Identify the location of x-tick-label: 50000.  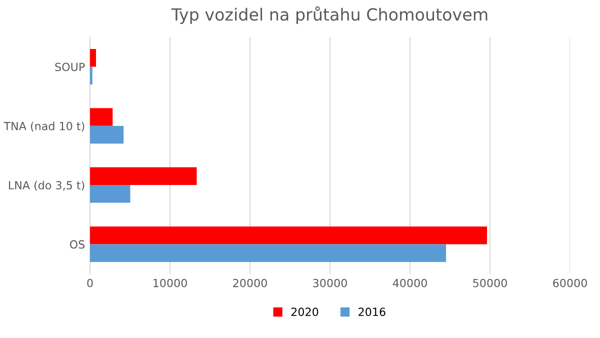
(490, 283).